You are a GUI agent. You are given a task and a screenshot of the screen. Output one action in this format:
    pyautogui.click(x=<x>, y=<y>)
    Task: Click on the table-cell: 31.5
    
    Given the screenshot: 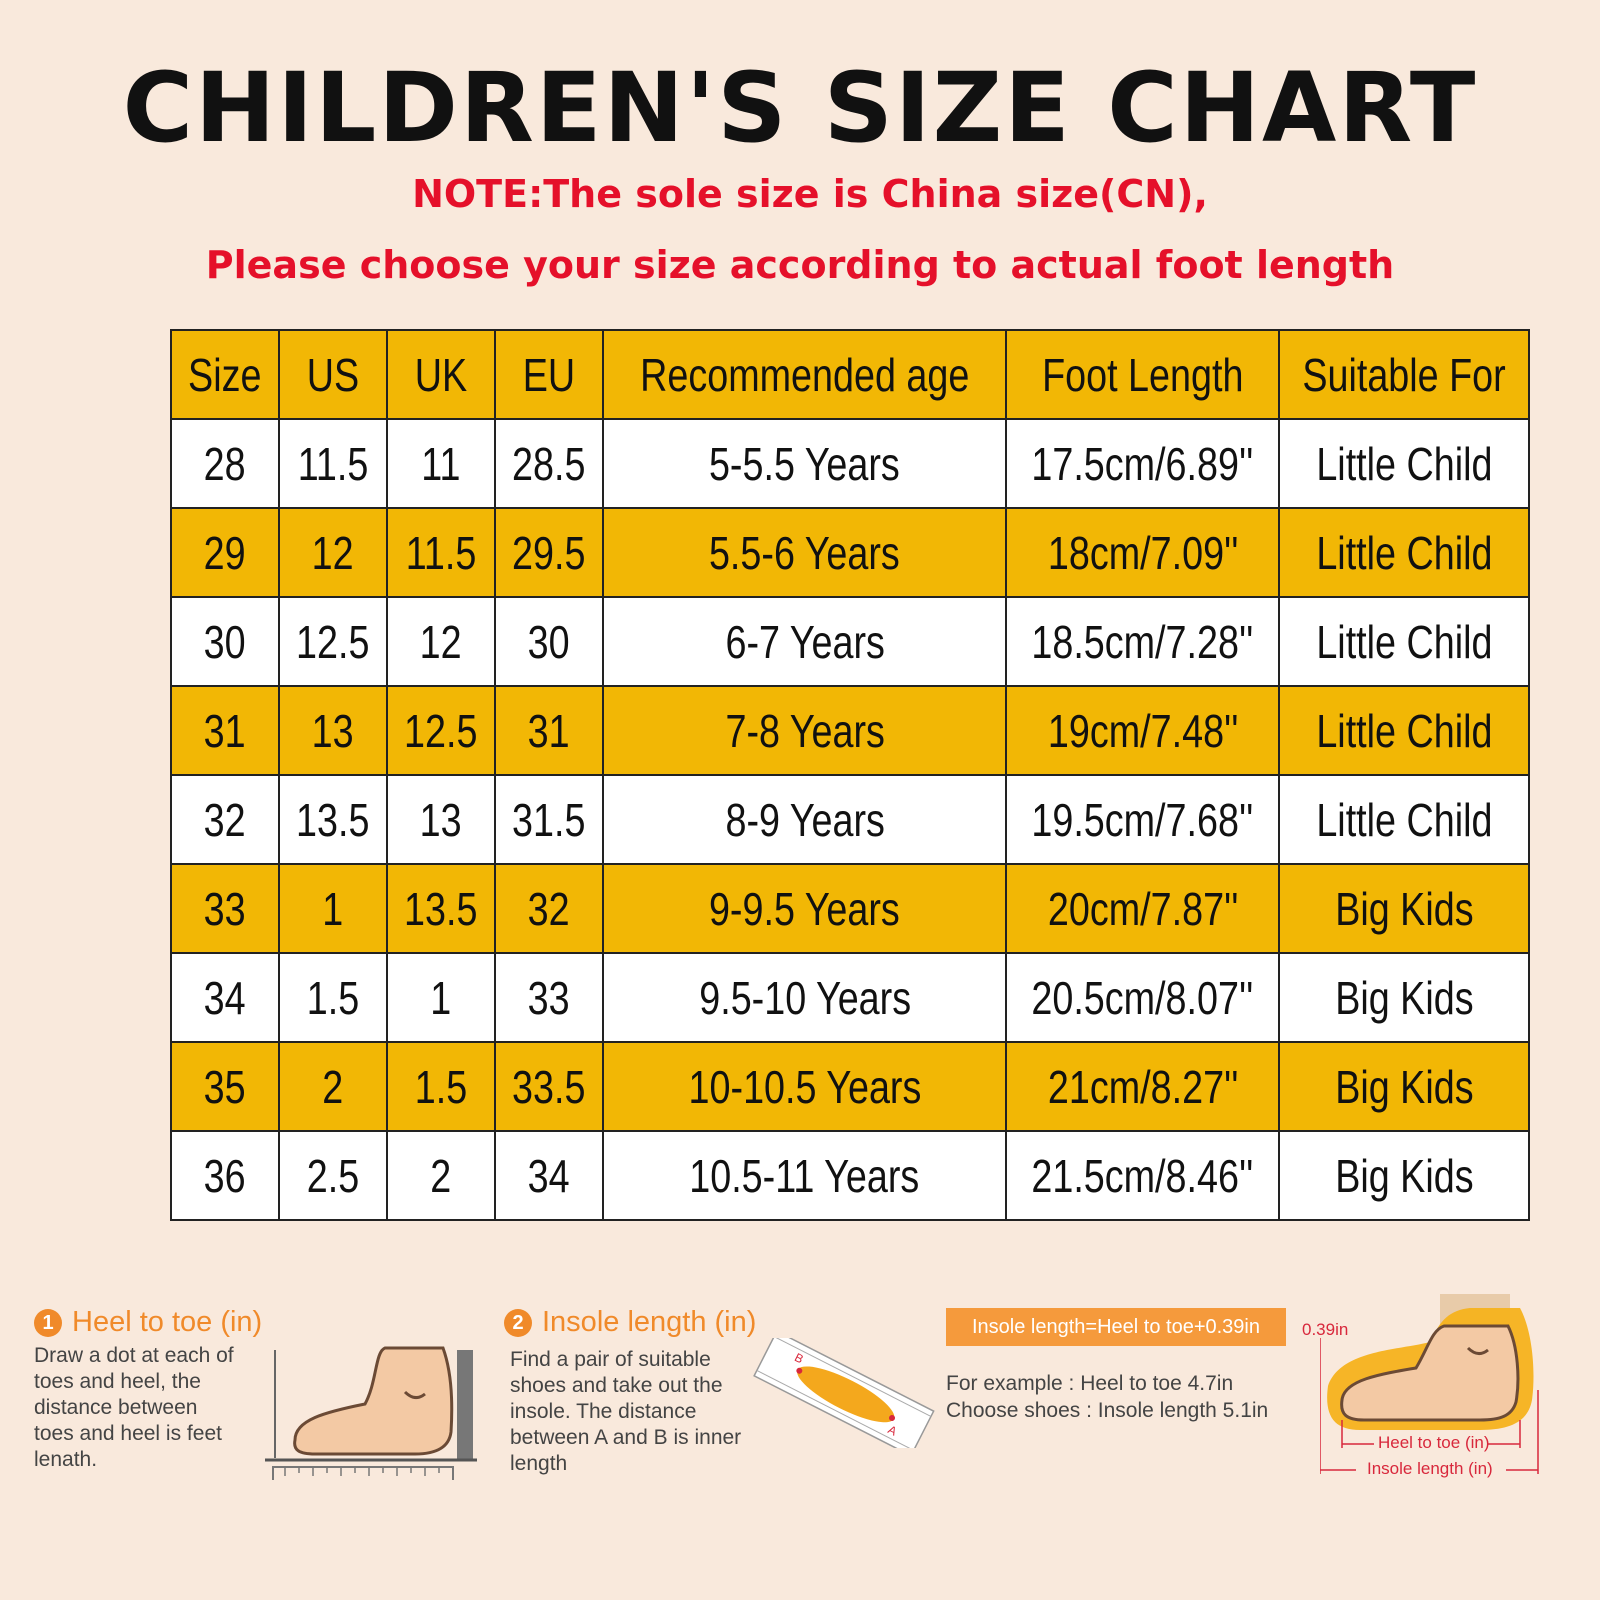 What is the action you would take?
    pyautogui.click(x=549, y=819)
    